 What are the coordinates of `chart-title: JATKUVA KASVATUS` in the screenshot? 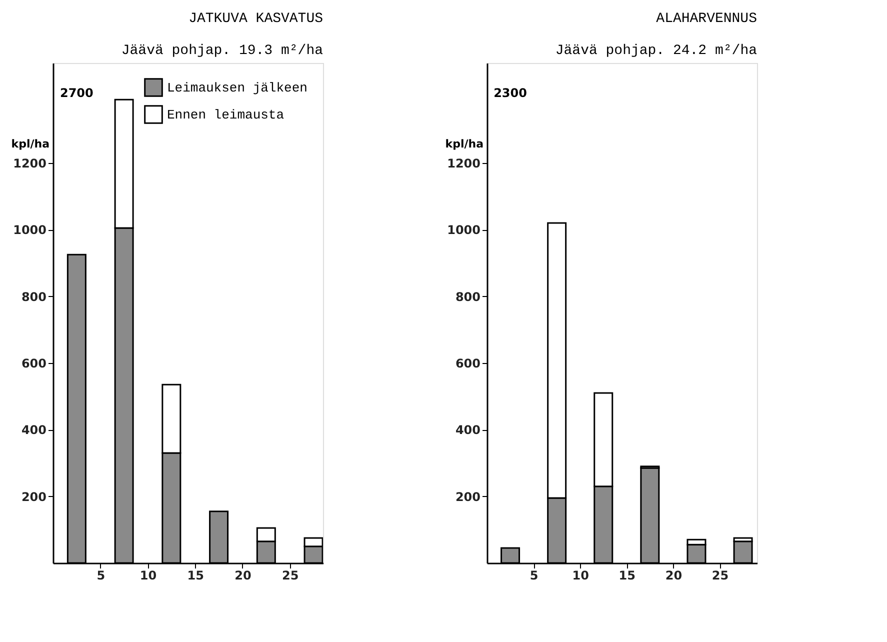 It's located at (255, 19).